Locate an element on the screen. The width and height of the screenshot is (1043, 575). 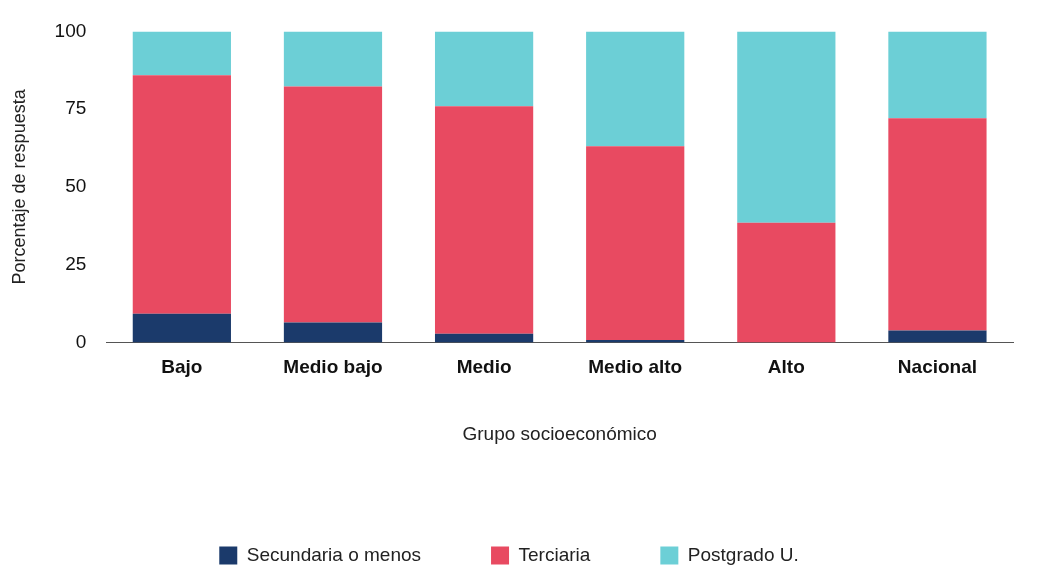
legend-label: Terciaria is located at coordinates (554, 554).